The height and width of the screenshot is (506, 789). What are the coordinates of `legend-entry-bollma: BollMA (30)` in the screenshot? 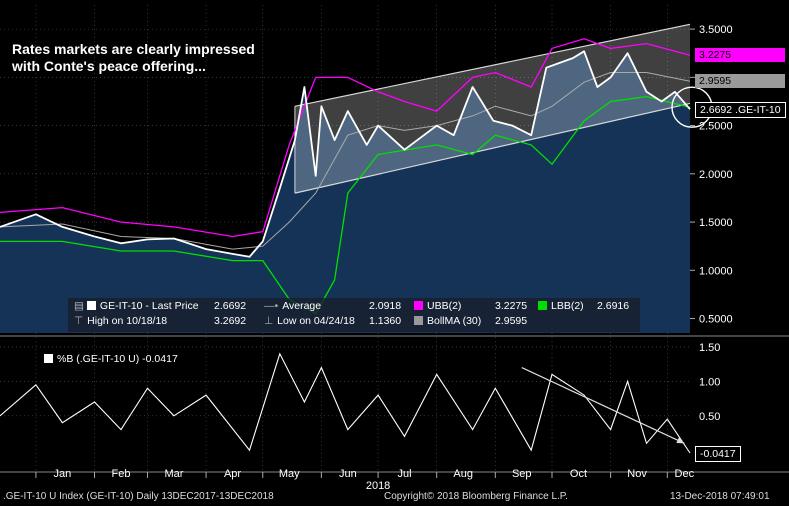 It's located at (447, 321).